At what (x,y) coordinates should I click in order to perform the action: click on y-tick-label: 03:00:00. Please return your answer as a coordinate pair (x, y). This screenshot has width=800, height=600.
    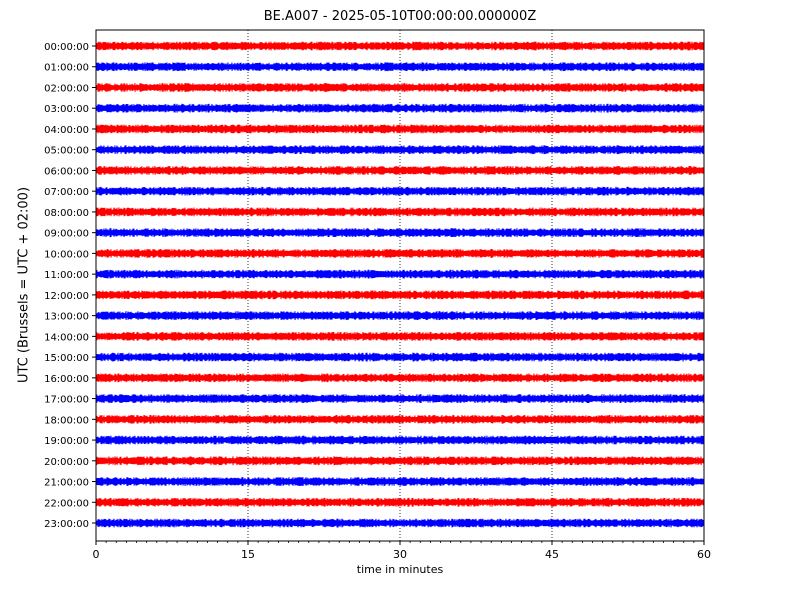
    Looking at the image, I should click on (66, 109).